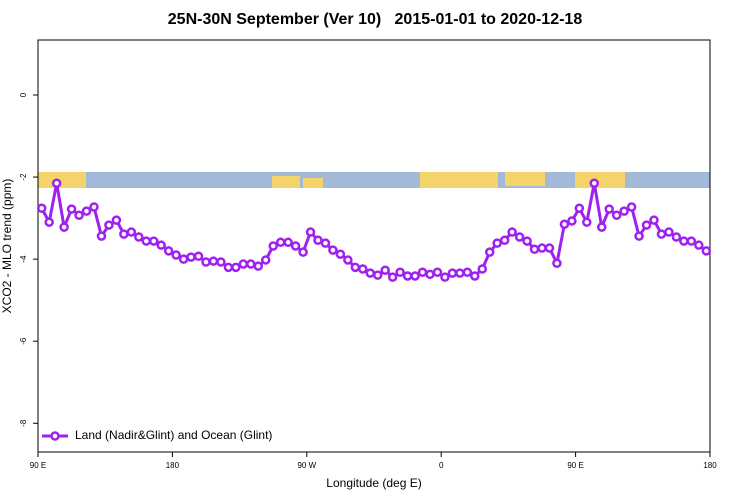 The image size is (750, 500). I want to click on land-ocean-strip, so click(374, 180).